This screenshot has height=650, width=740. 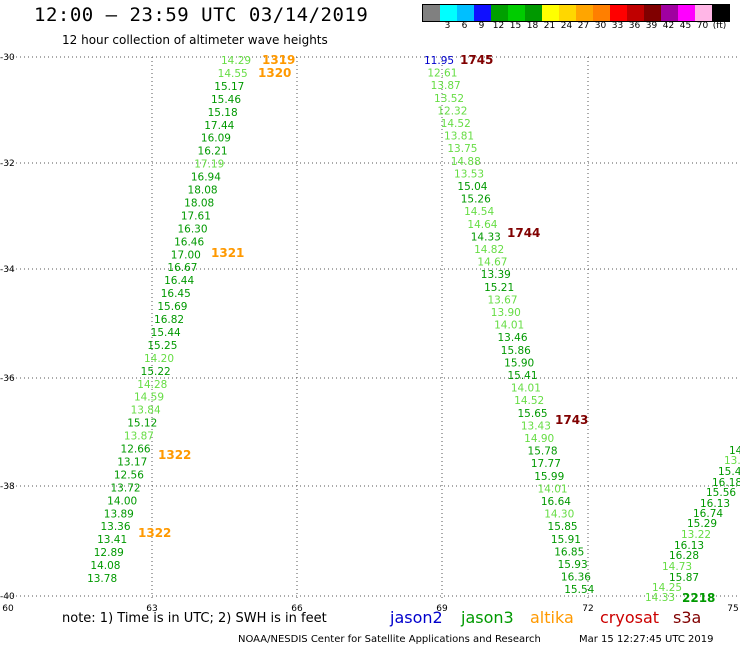 I want to click on swh-value: 15.22, so click(x=156, y=372).